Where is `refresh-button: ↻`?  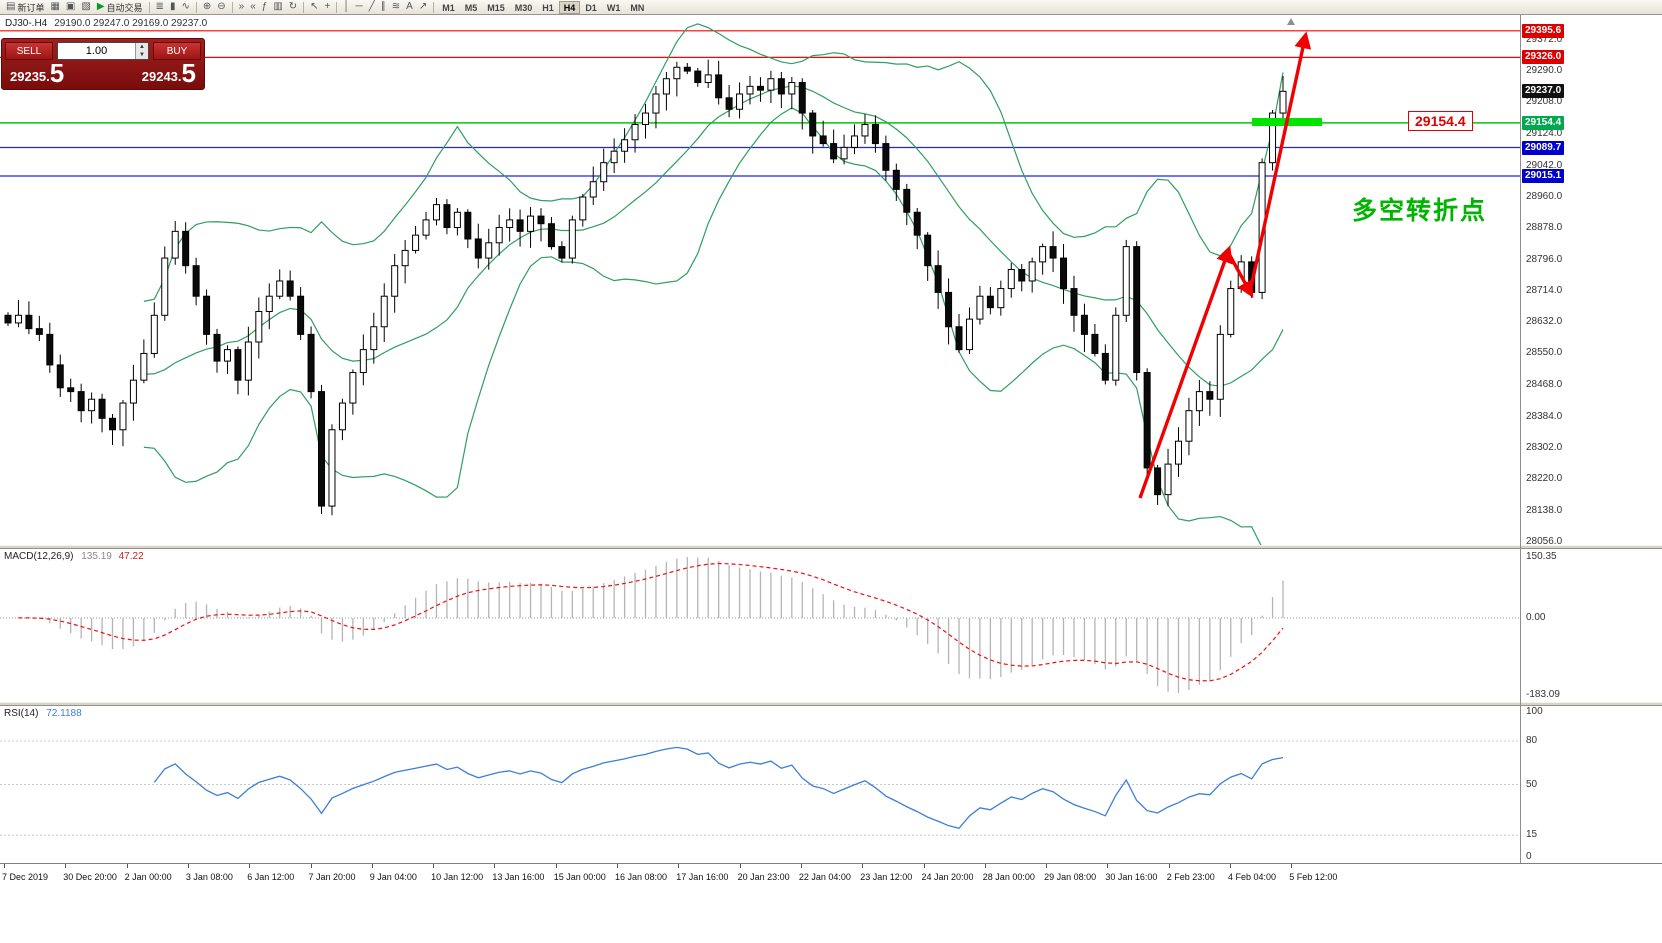 refresh-button: ↻ is located at coordinates (293, 7).